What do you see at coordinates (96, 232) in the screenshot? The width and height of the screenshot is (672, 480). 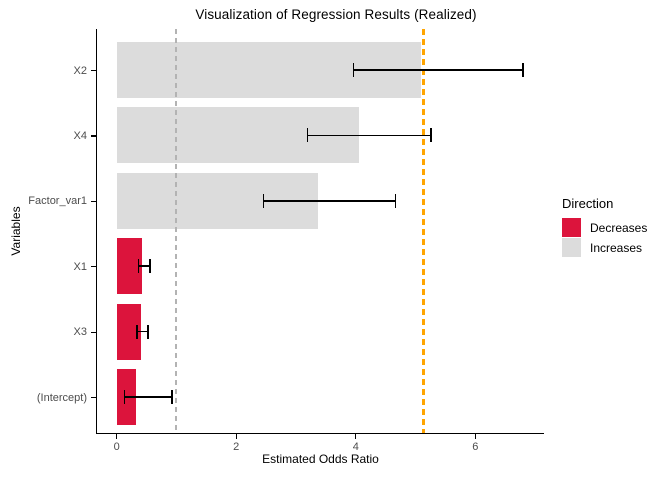 I see `y-axis-line` at bounding box center [96, 232].